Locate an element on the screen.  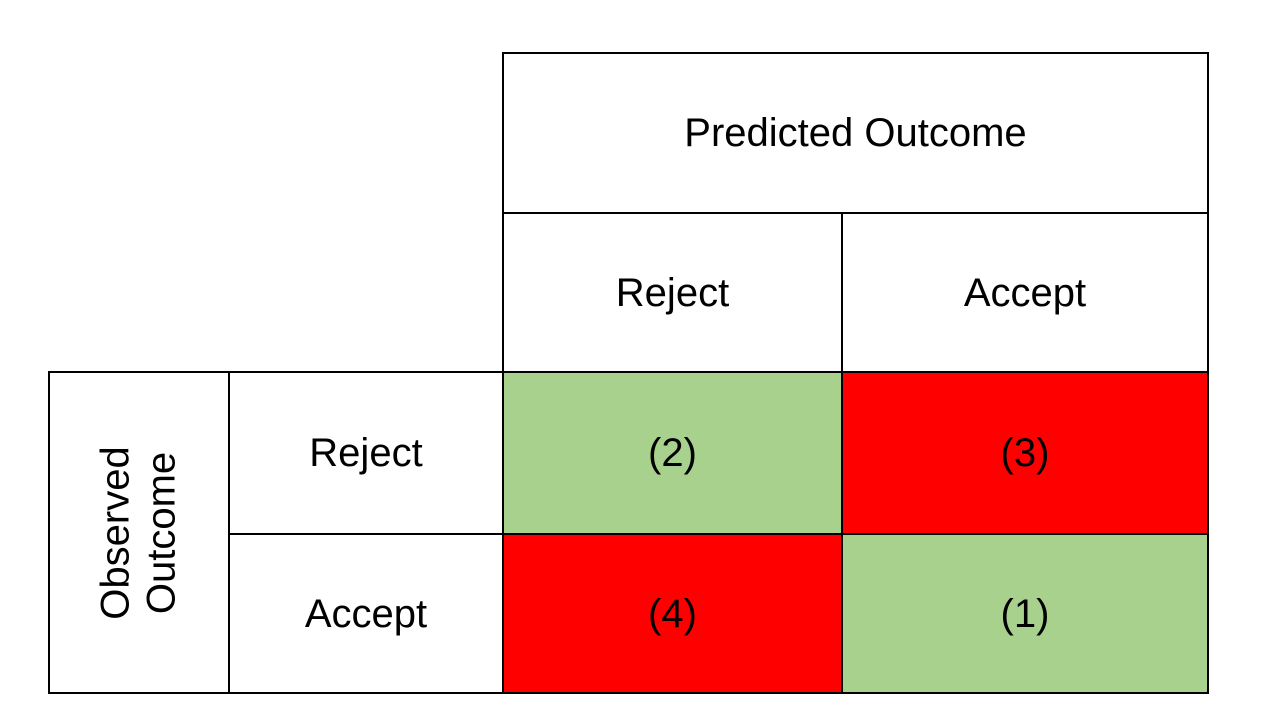
predicted-outcome-header: Predicted Outcome is located at coordinates (855, 133).